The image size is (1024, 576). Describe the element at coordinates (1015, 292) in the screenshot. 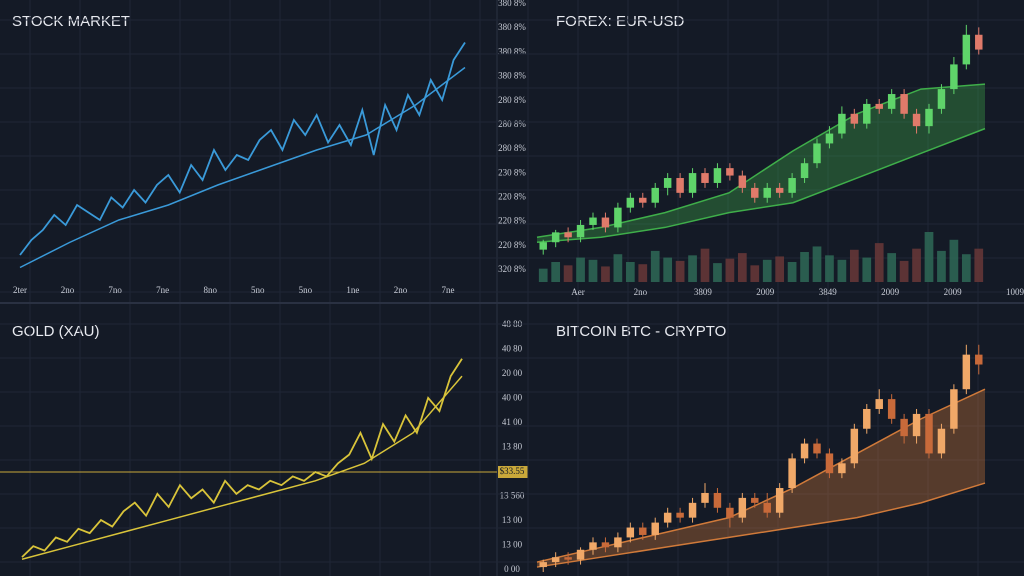

I see `x-tick-label: 1009` at that location.